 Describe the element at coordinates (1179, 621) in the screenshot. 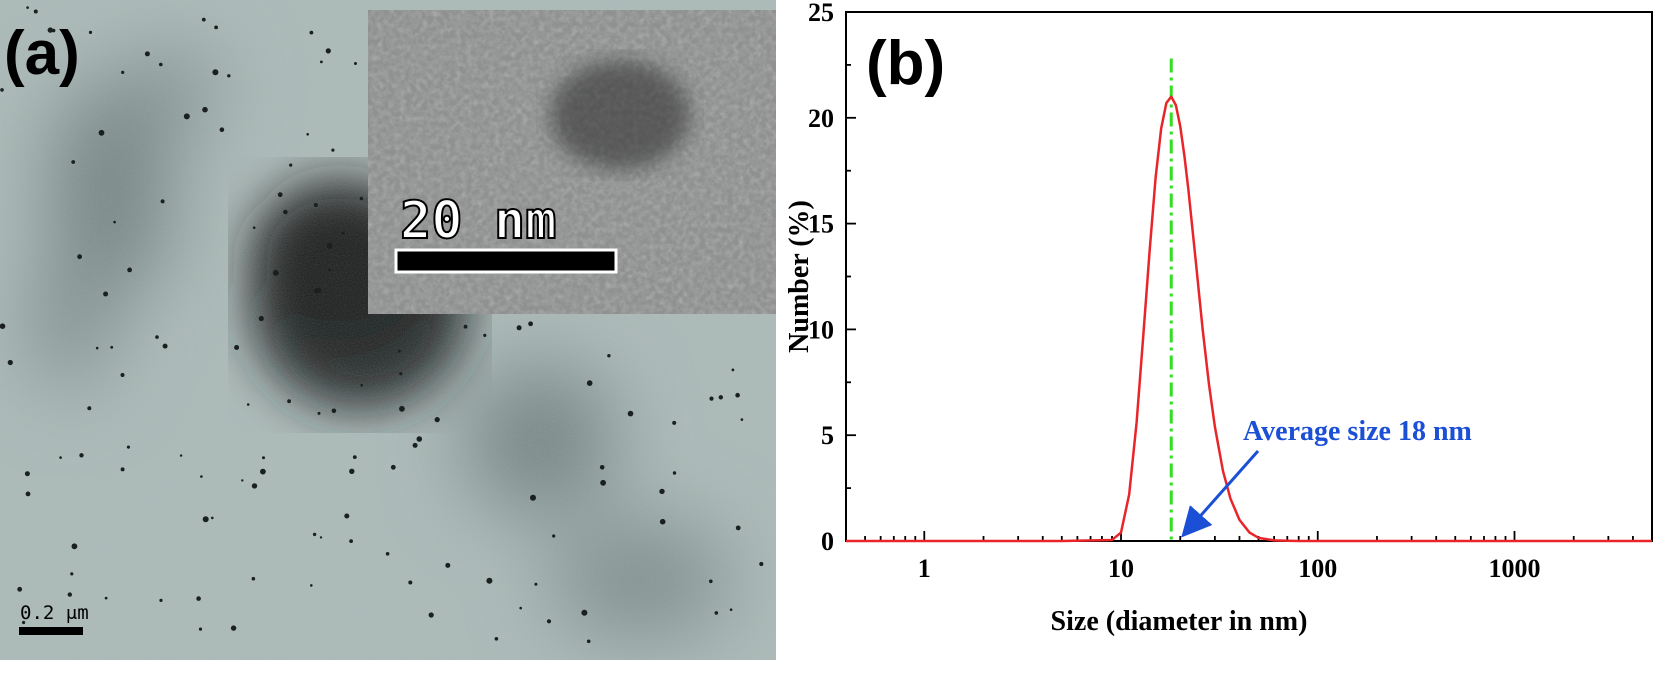

I see `x-axis-title: Size (diameter in nm)` at that location.